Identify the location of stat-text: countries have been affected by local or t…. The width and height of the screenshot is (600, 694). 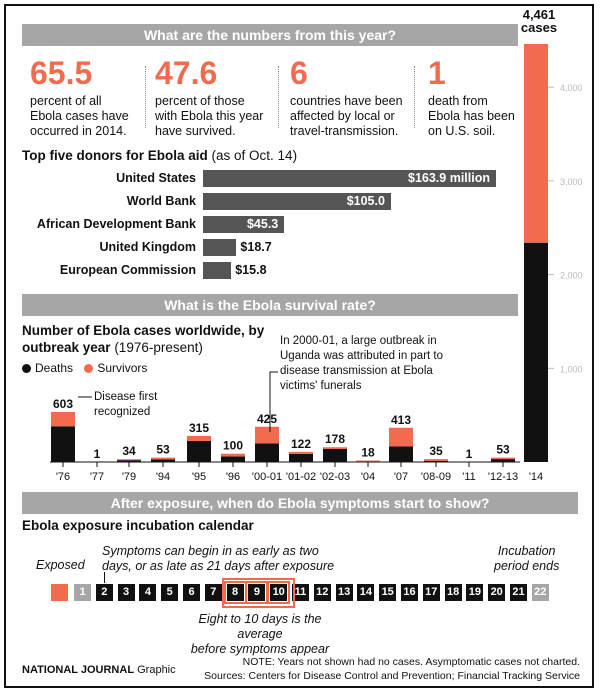
(346, 116).